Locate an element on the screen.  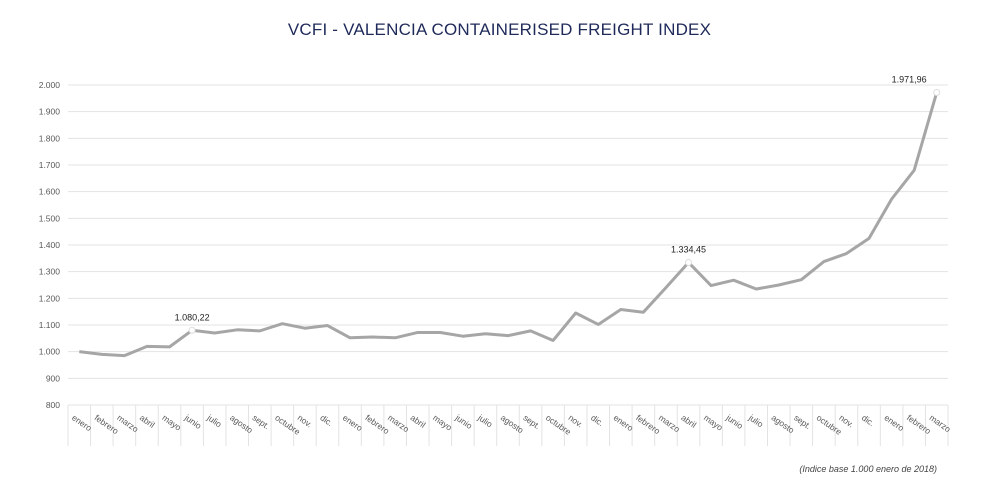
y-tick-label: 2.000 is located at coordinates (50, 85).